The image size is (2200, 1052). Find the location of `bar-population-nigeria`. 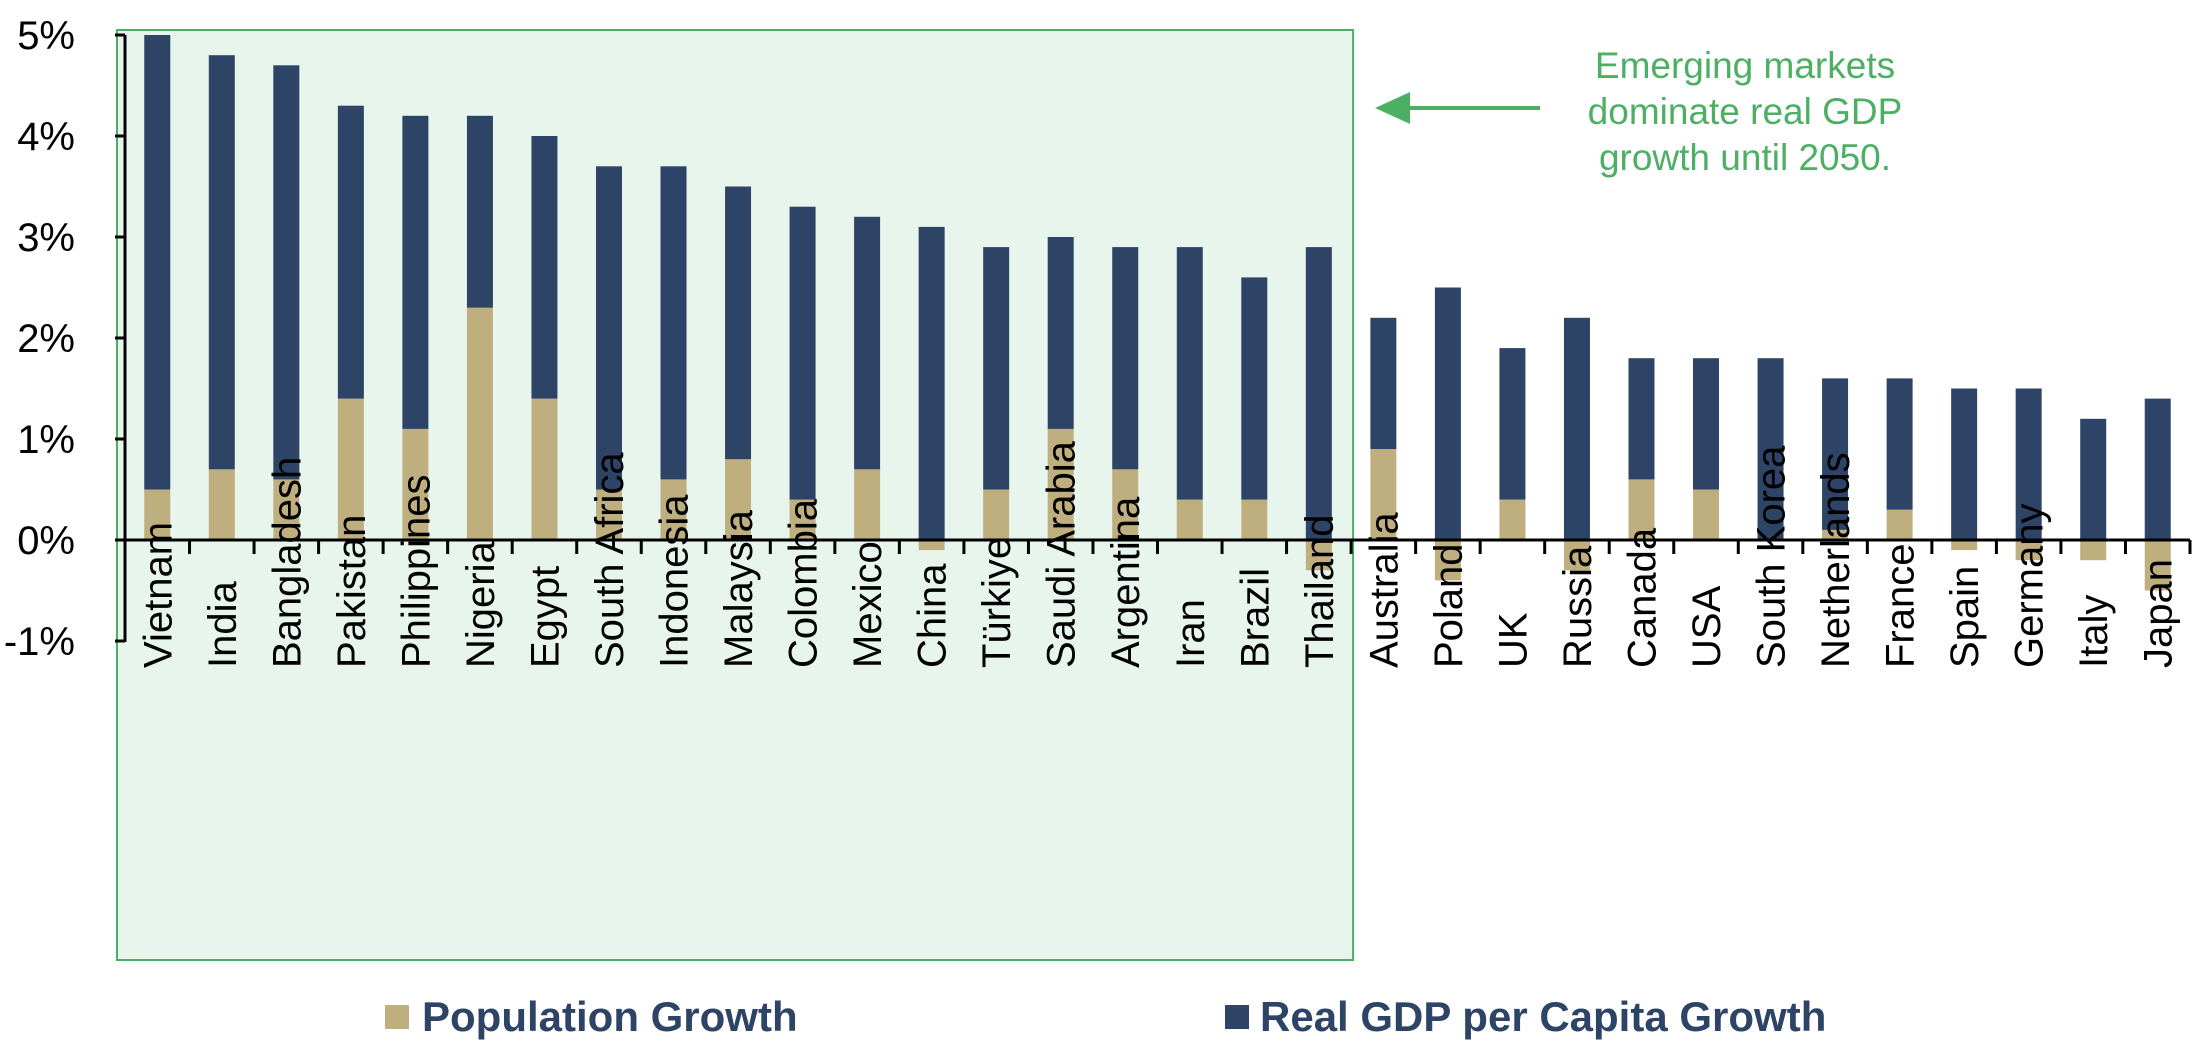

bar-population-nigeria is located at coordinates (479, 423).